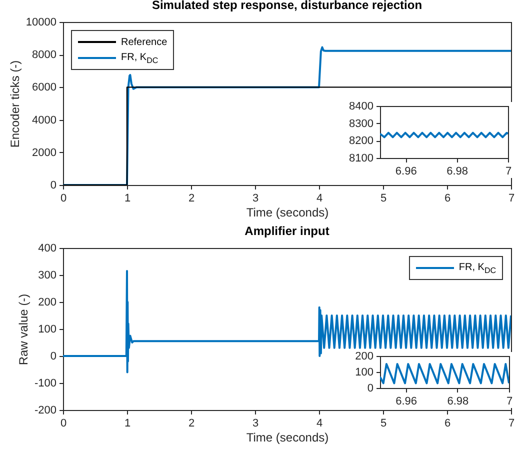 The width and height of the screenshot is (519, 452). I want to click on legend-label: Reference, so click(144, 42).